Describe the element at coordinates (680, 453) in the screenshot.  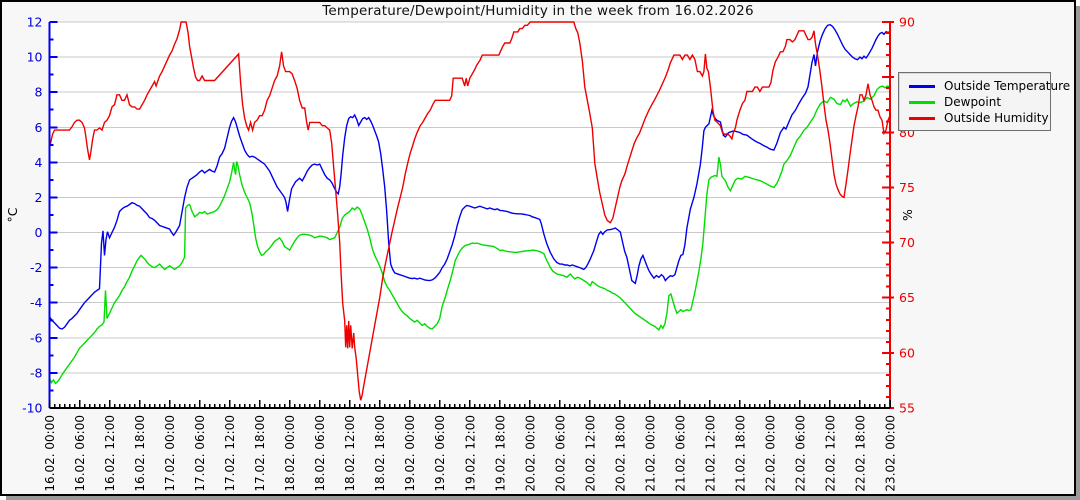
I see `x-tick-label: 21.02. 06:00` at that location.